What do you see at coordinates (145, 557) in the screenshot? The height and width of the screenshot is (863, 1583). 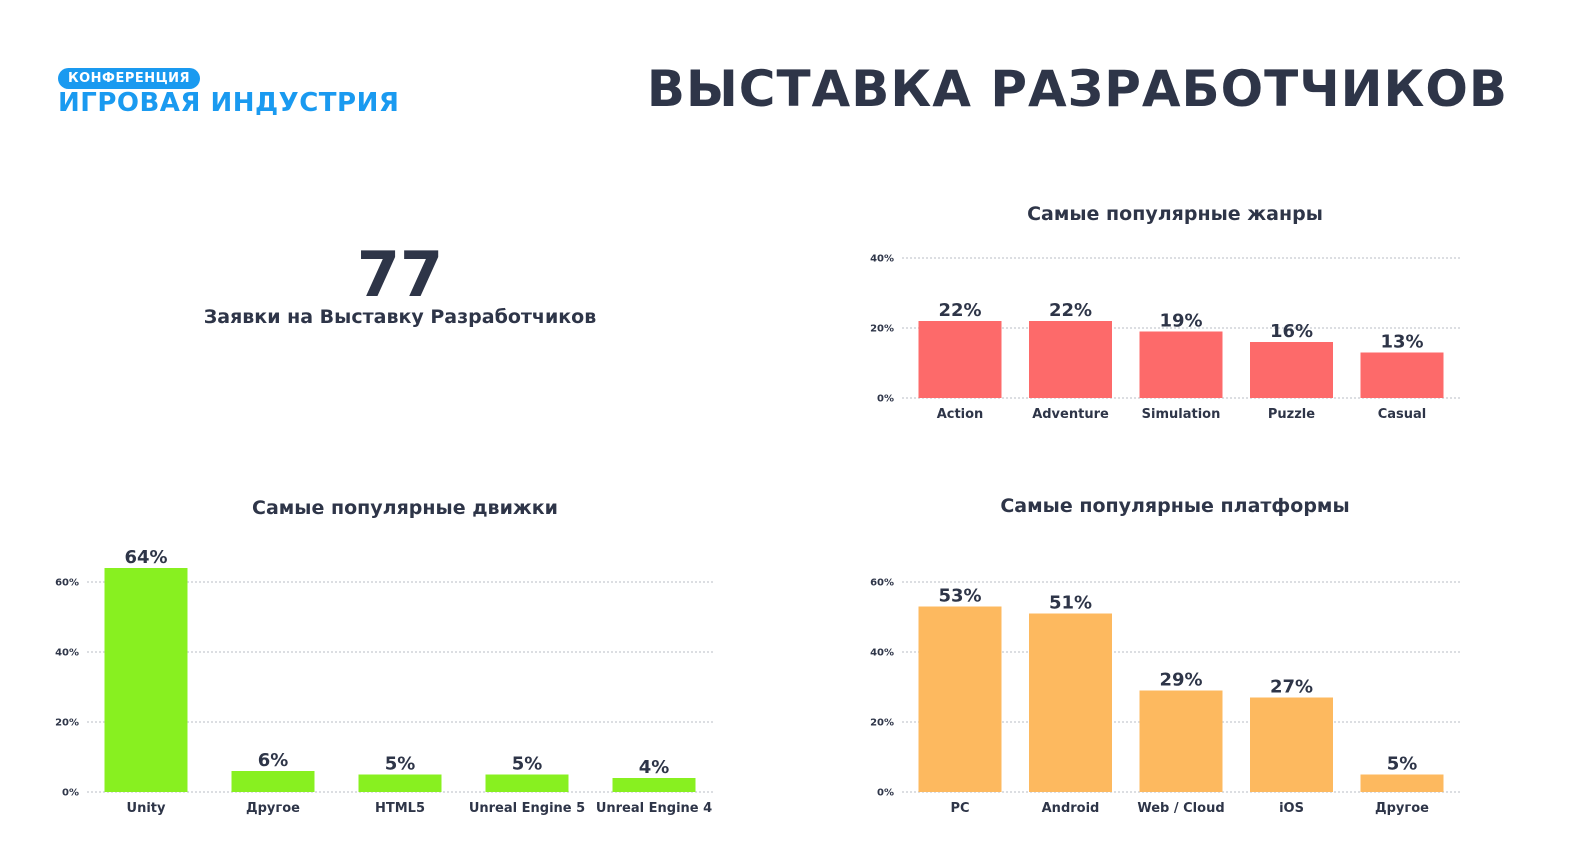 I see `data-label: 64%` at bounding box center [145, 557].